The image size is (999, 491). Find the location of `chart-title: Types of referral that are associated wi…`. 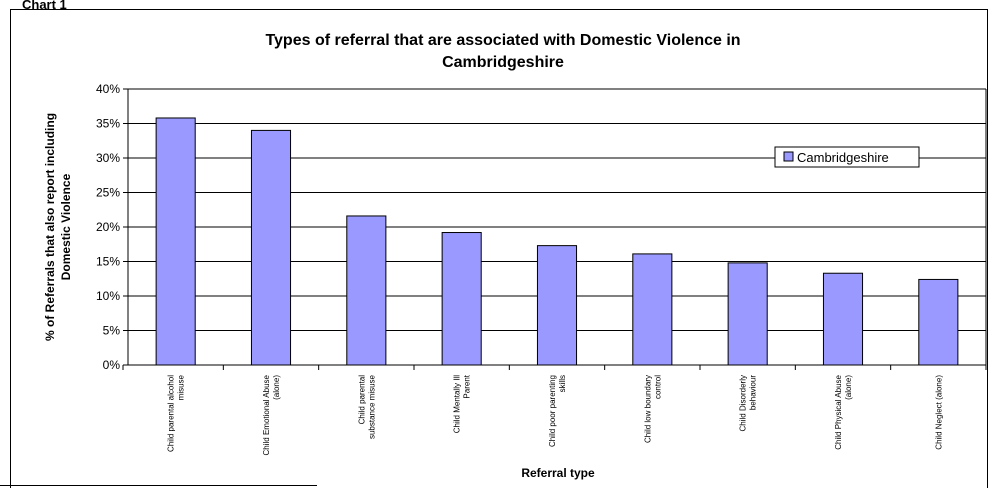

chart-title: Types of referral that are associated wi… is located at coordinates (502, 51).